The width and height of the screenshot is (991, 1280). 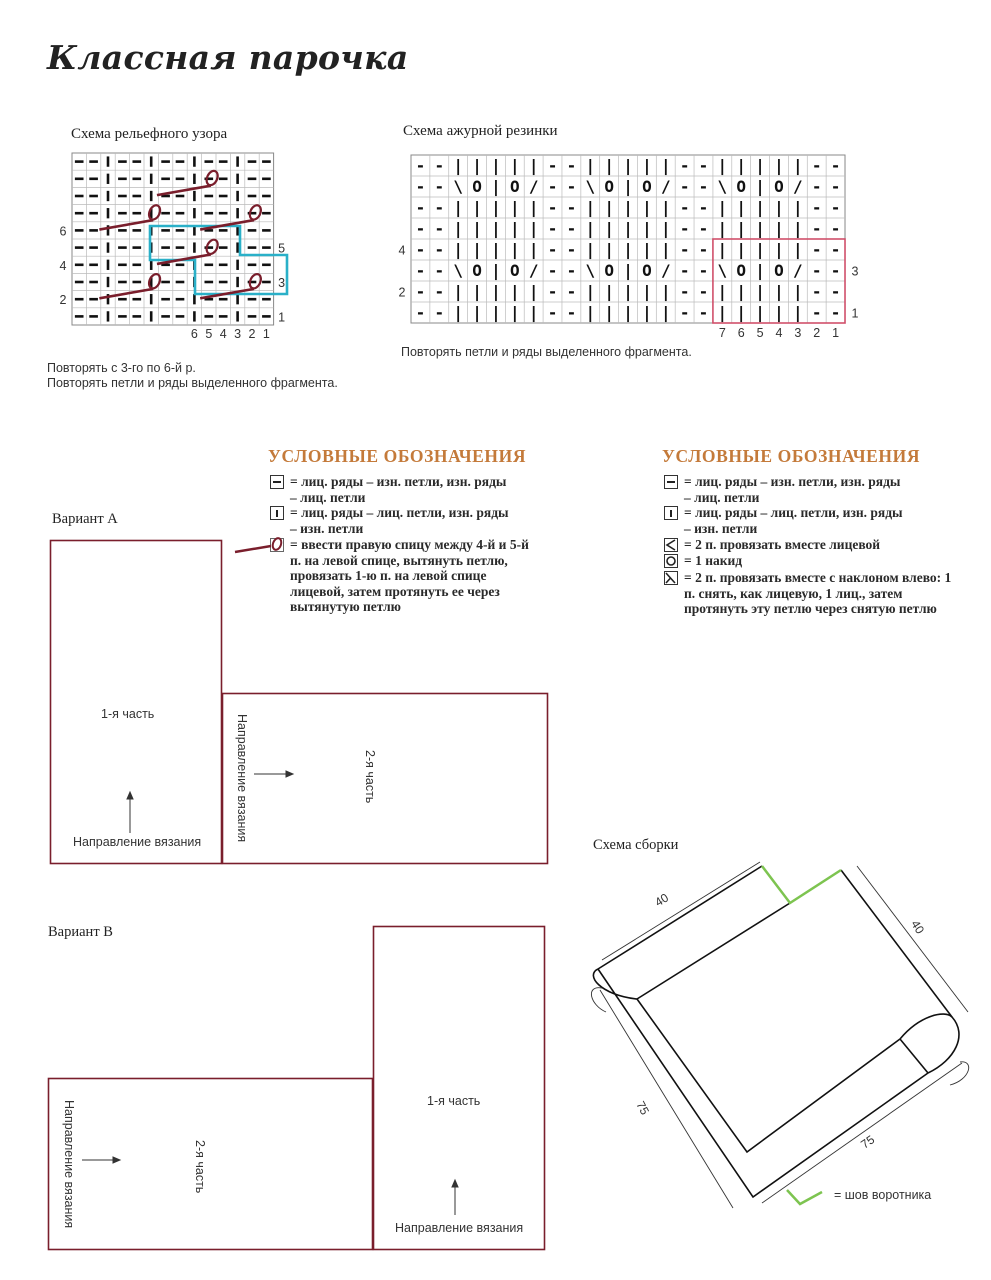 I want to click on left-roll, so click(x=615, y=984).